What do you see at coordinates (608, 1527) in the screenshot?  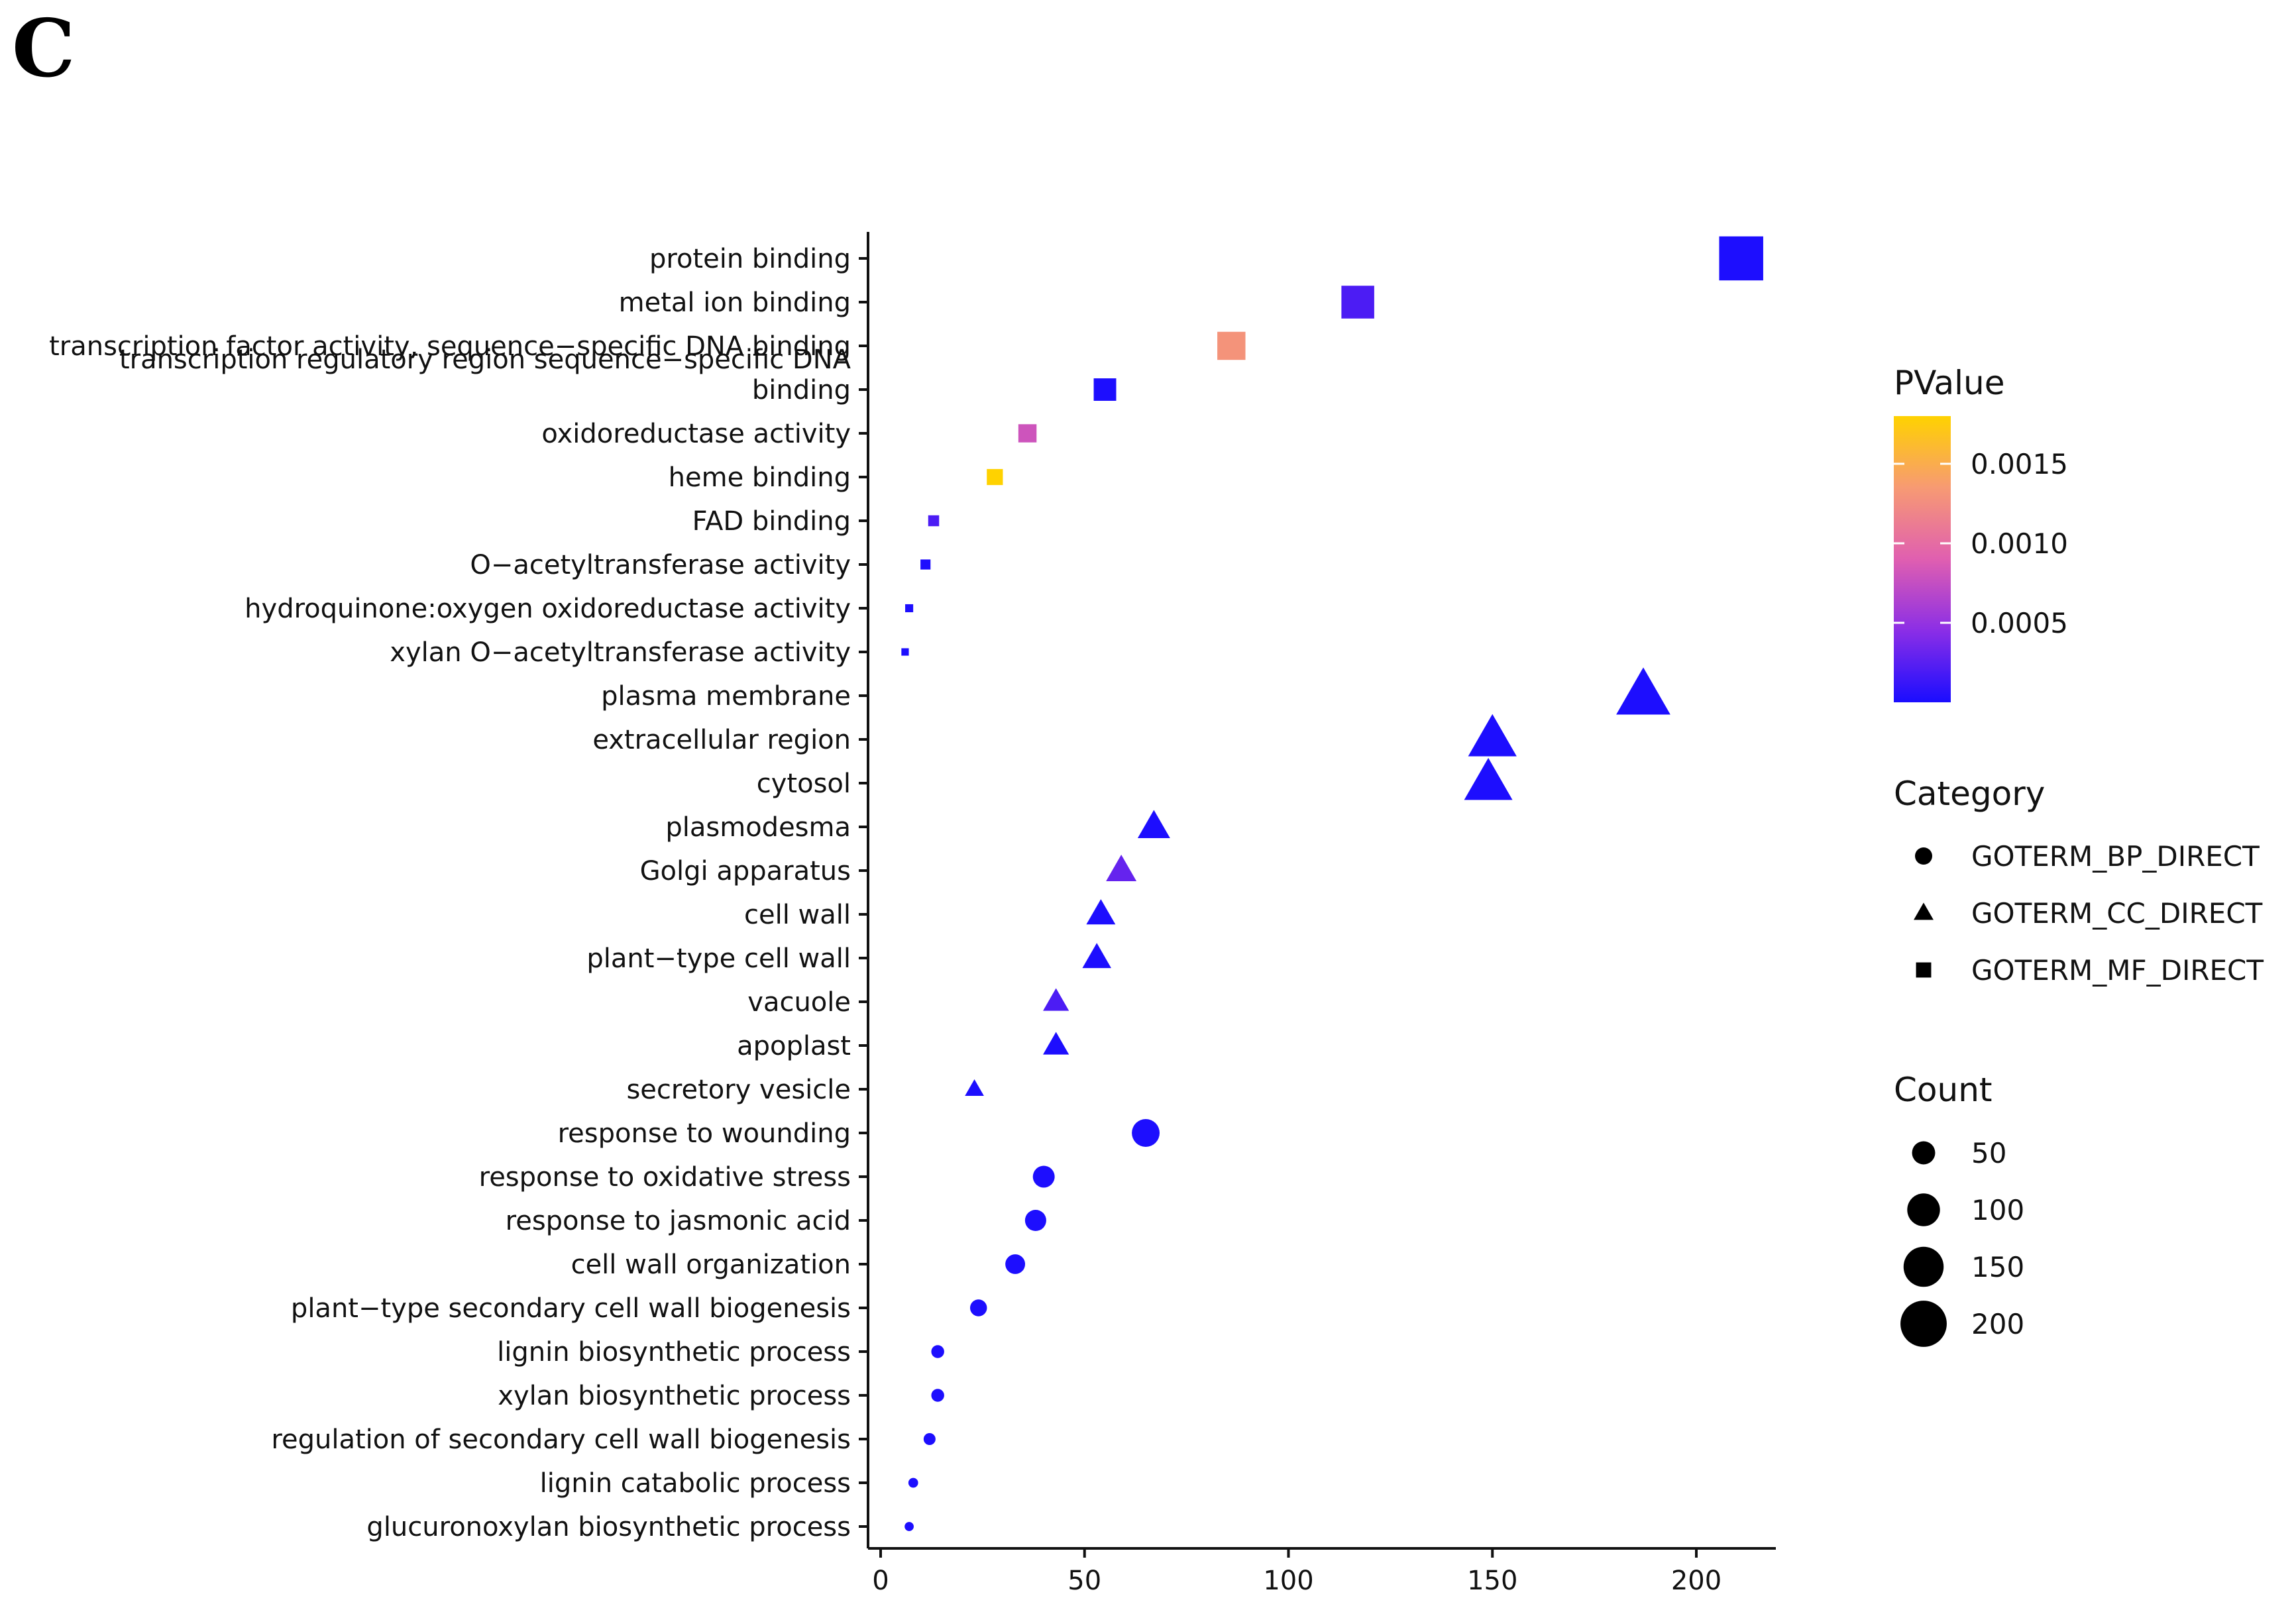 I see `y-tick-label: glucuronoxylan biosynthetic process` at bounding box center [608, 1527].